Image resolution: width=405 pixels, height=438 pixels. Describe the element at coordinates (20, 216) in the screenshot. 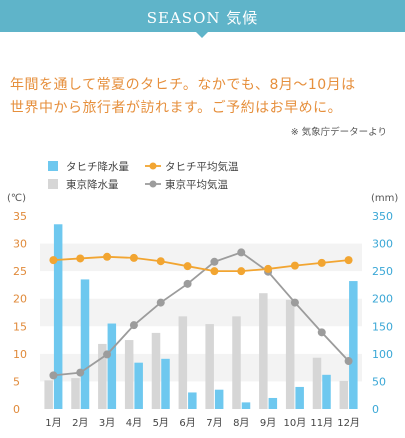

I see `left-tick-label: 35` at that location.